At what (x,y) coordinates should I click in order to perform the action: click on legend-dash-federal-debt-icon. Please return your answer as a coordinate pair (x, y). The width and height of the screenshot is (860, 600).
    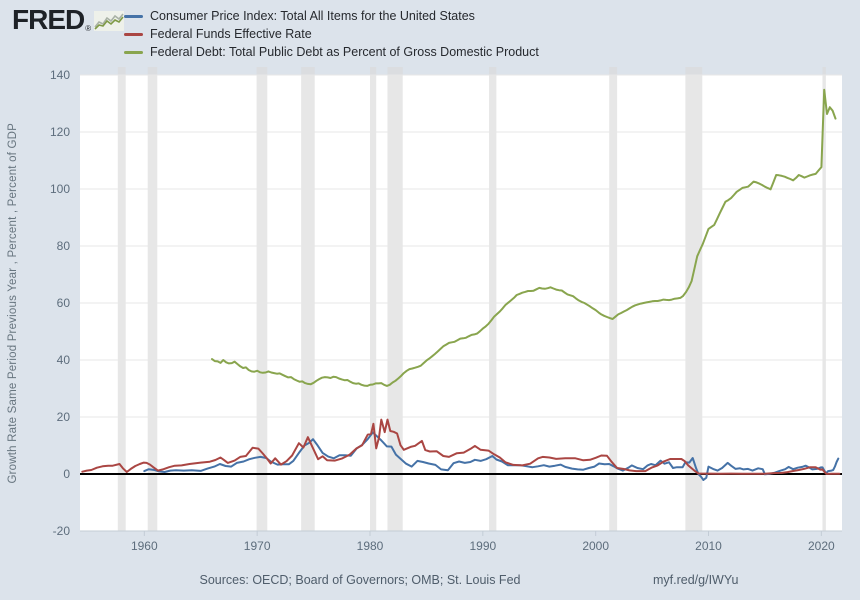
    Looking at the image, I should click on (133, 52).